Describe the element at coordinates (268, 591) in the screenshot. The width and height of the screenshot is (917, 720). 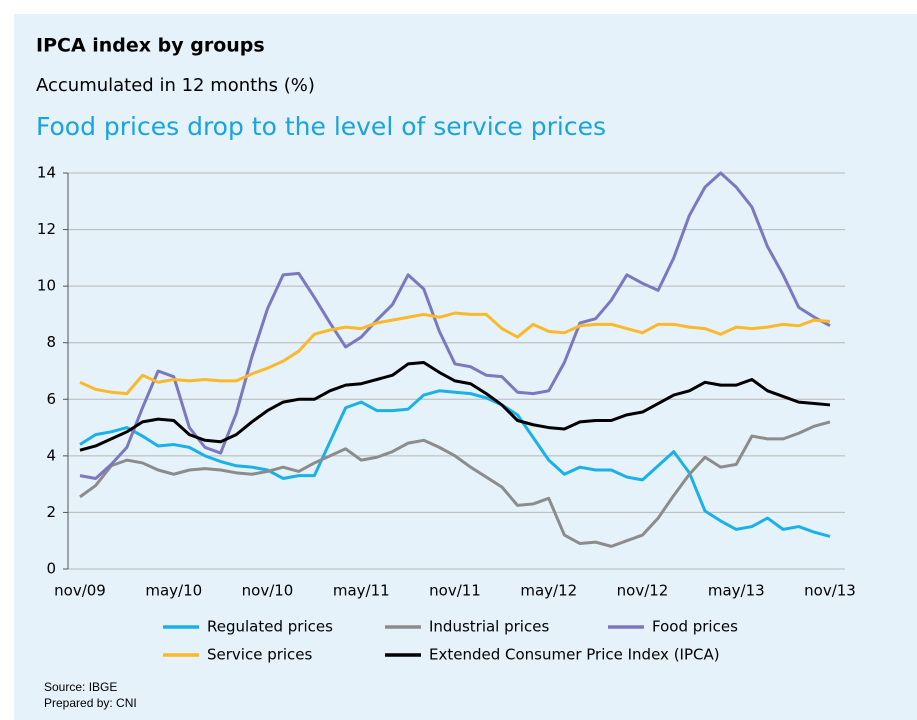
I see `x-tick-label: nov/10` at that location.